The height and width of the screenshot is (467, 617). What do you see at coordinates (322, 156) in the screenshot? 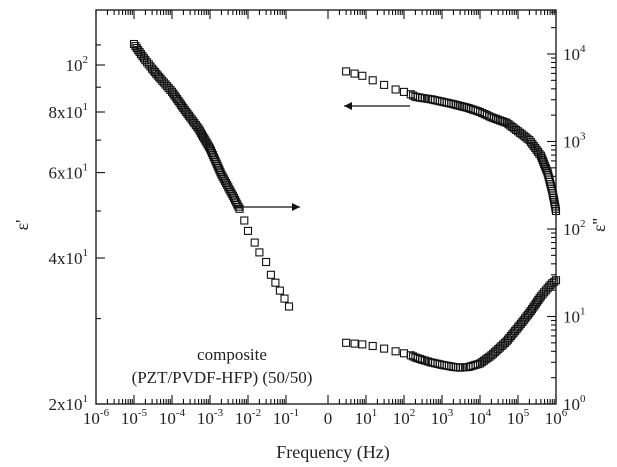
I see `axis-arrows` at bounding box center [322, 156].